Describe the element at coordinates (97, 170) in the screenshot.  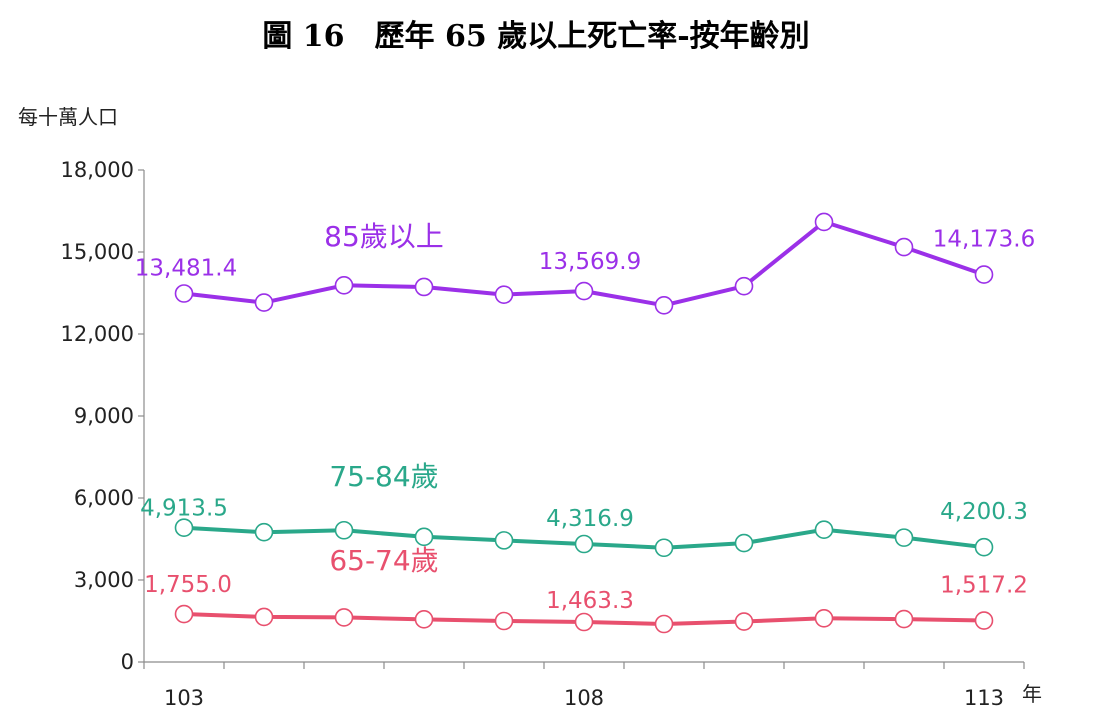
I see `y-tick-label: 18,000` at that location.